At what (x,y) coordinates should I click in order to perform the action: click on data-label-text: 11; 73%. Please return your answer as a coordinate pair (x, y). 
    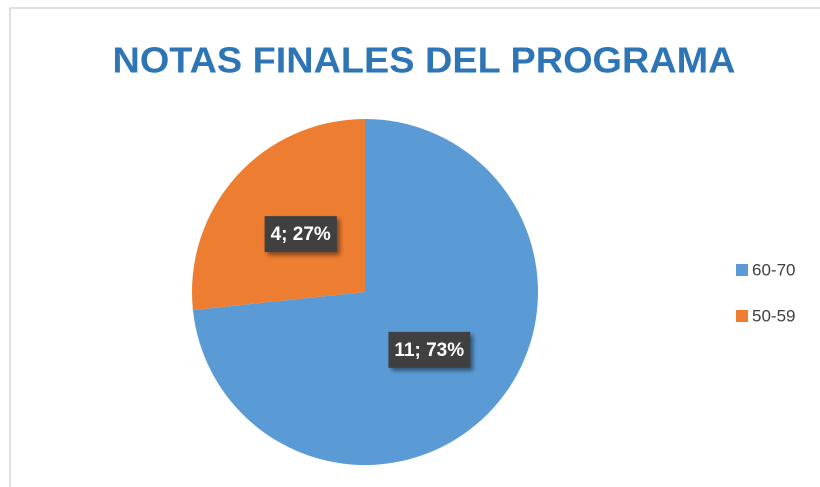
    Looking at the image, I should click on (429, 350).